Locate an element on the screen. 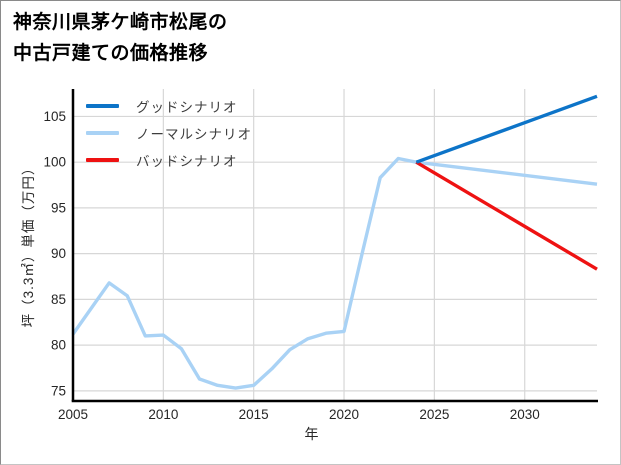 Image resolution: width=621 pixels, height=465 pixels. legend: グッドシナリオ ノーマルシナリオ バッドシナリオ is located at coordinates (169, 132).